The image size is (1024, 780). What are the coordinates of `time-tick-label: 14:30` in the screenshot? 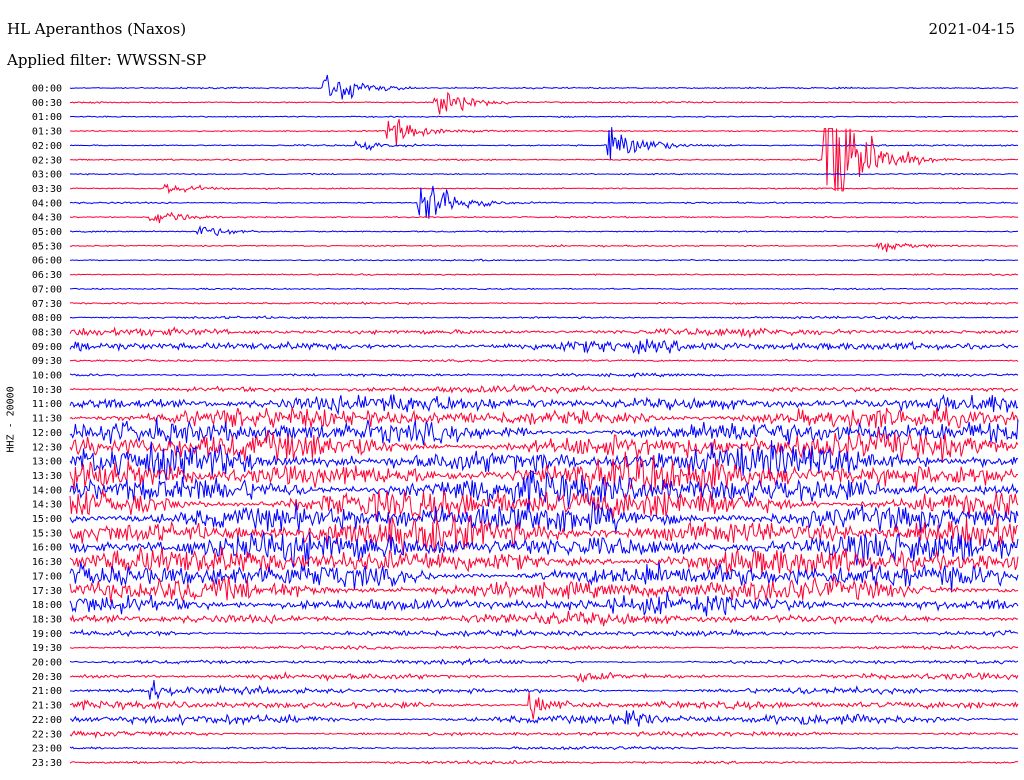 It's located at (47, 505).